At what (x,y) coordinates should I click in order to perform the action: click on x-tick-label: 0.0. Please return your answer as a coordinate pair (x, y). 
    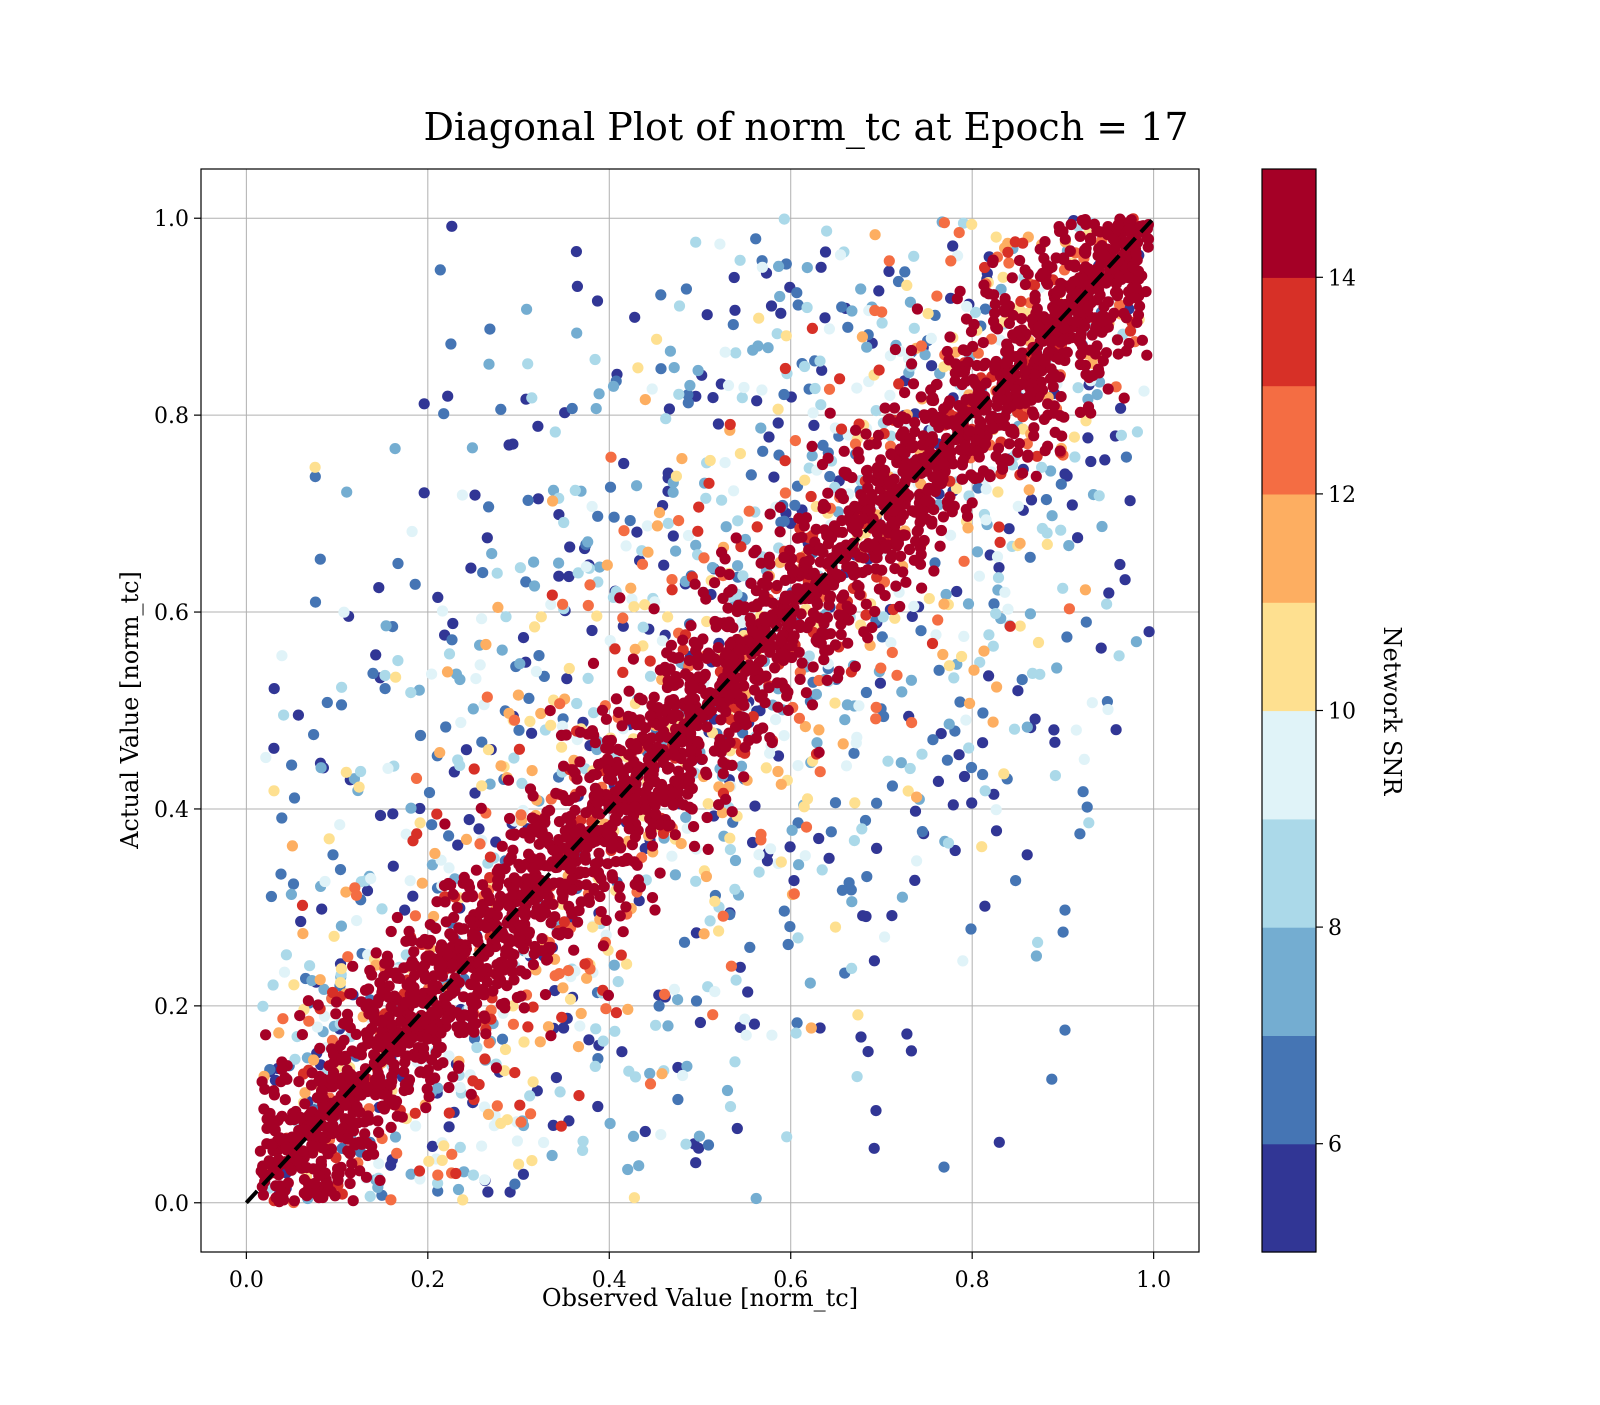
    Looking at the image, I should click on (246, 1280).